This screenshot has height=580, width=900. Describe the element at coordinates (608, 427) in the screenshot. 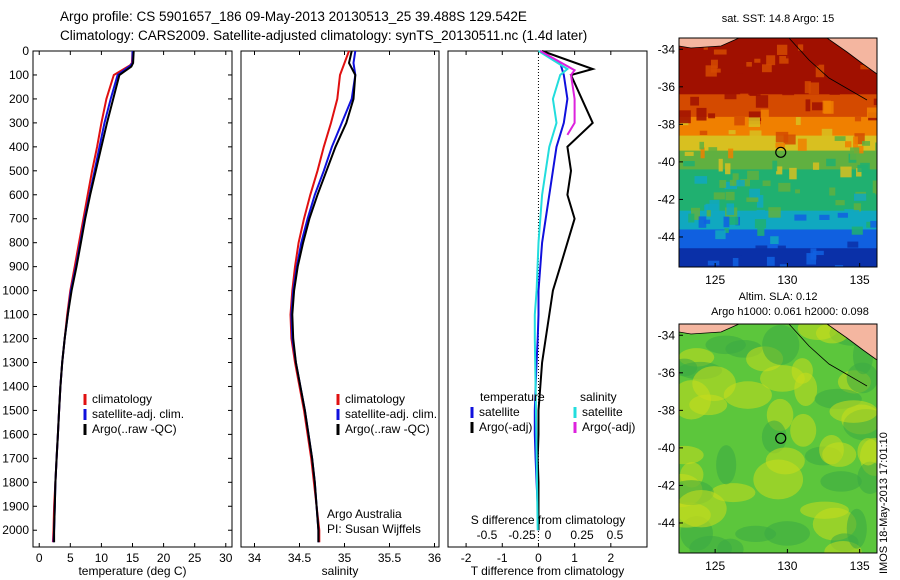

I see `difference-legend-label: Argo(-adj)` at that location.